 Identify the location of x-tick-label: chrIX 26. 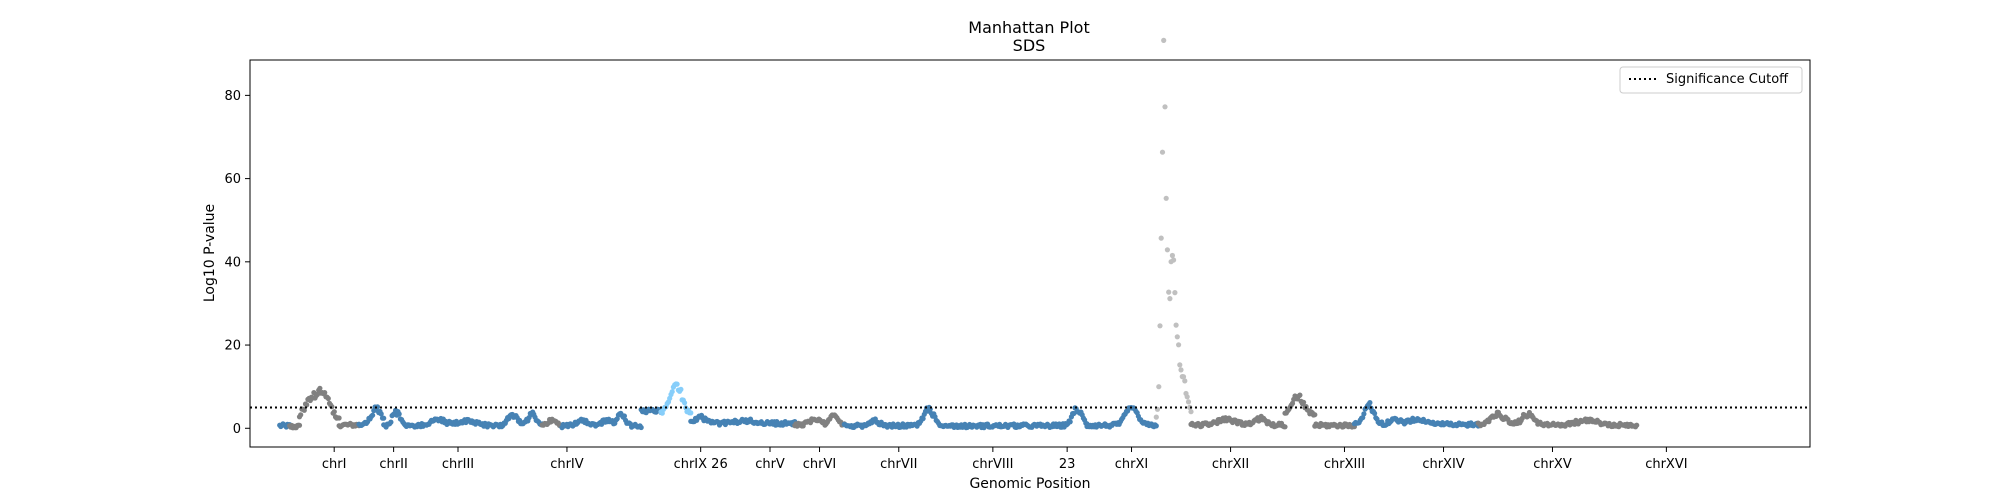
(701, 464).